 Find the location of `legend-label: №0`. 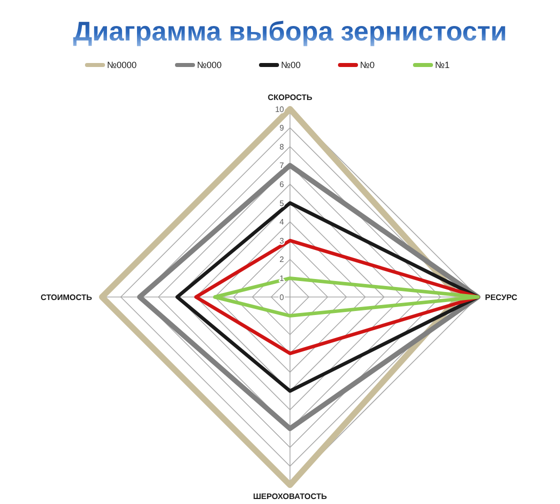

legend-label: №0 is located at coordinates (367, 65).